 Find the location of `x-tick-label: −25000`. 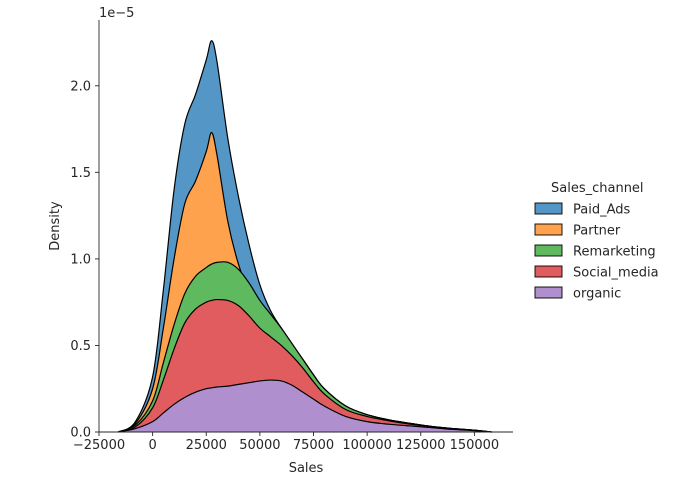

x-tick-label: −25000 is located at coordinates (99, 445).